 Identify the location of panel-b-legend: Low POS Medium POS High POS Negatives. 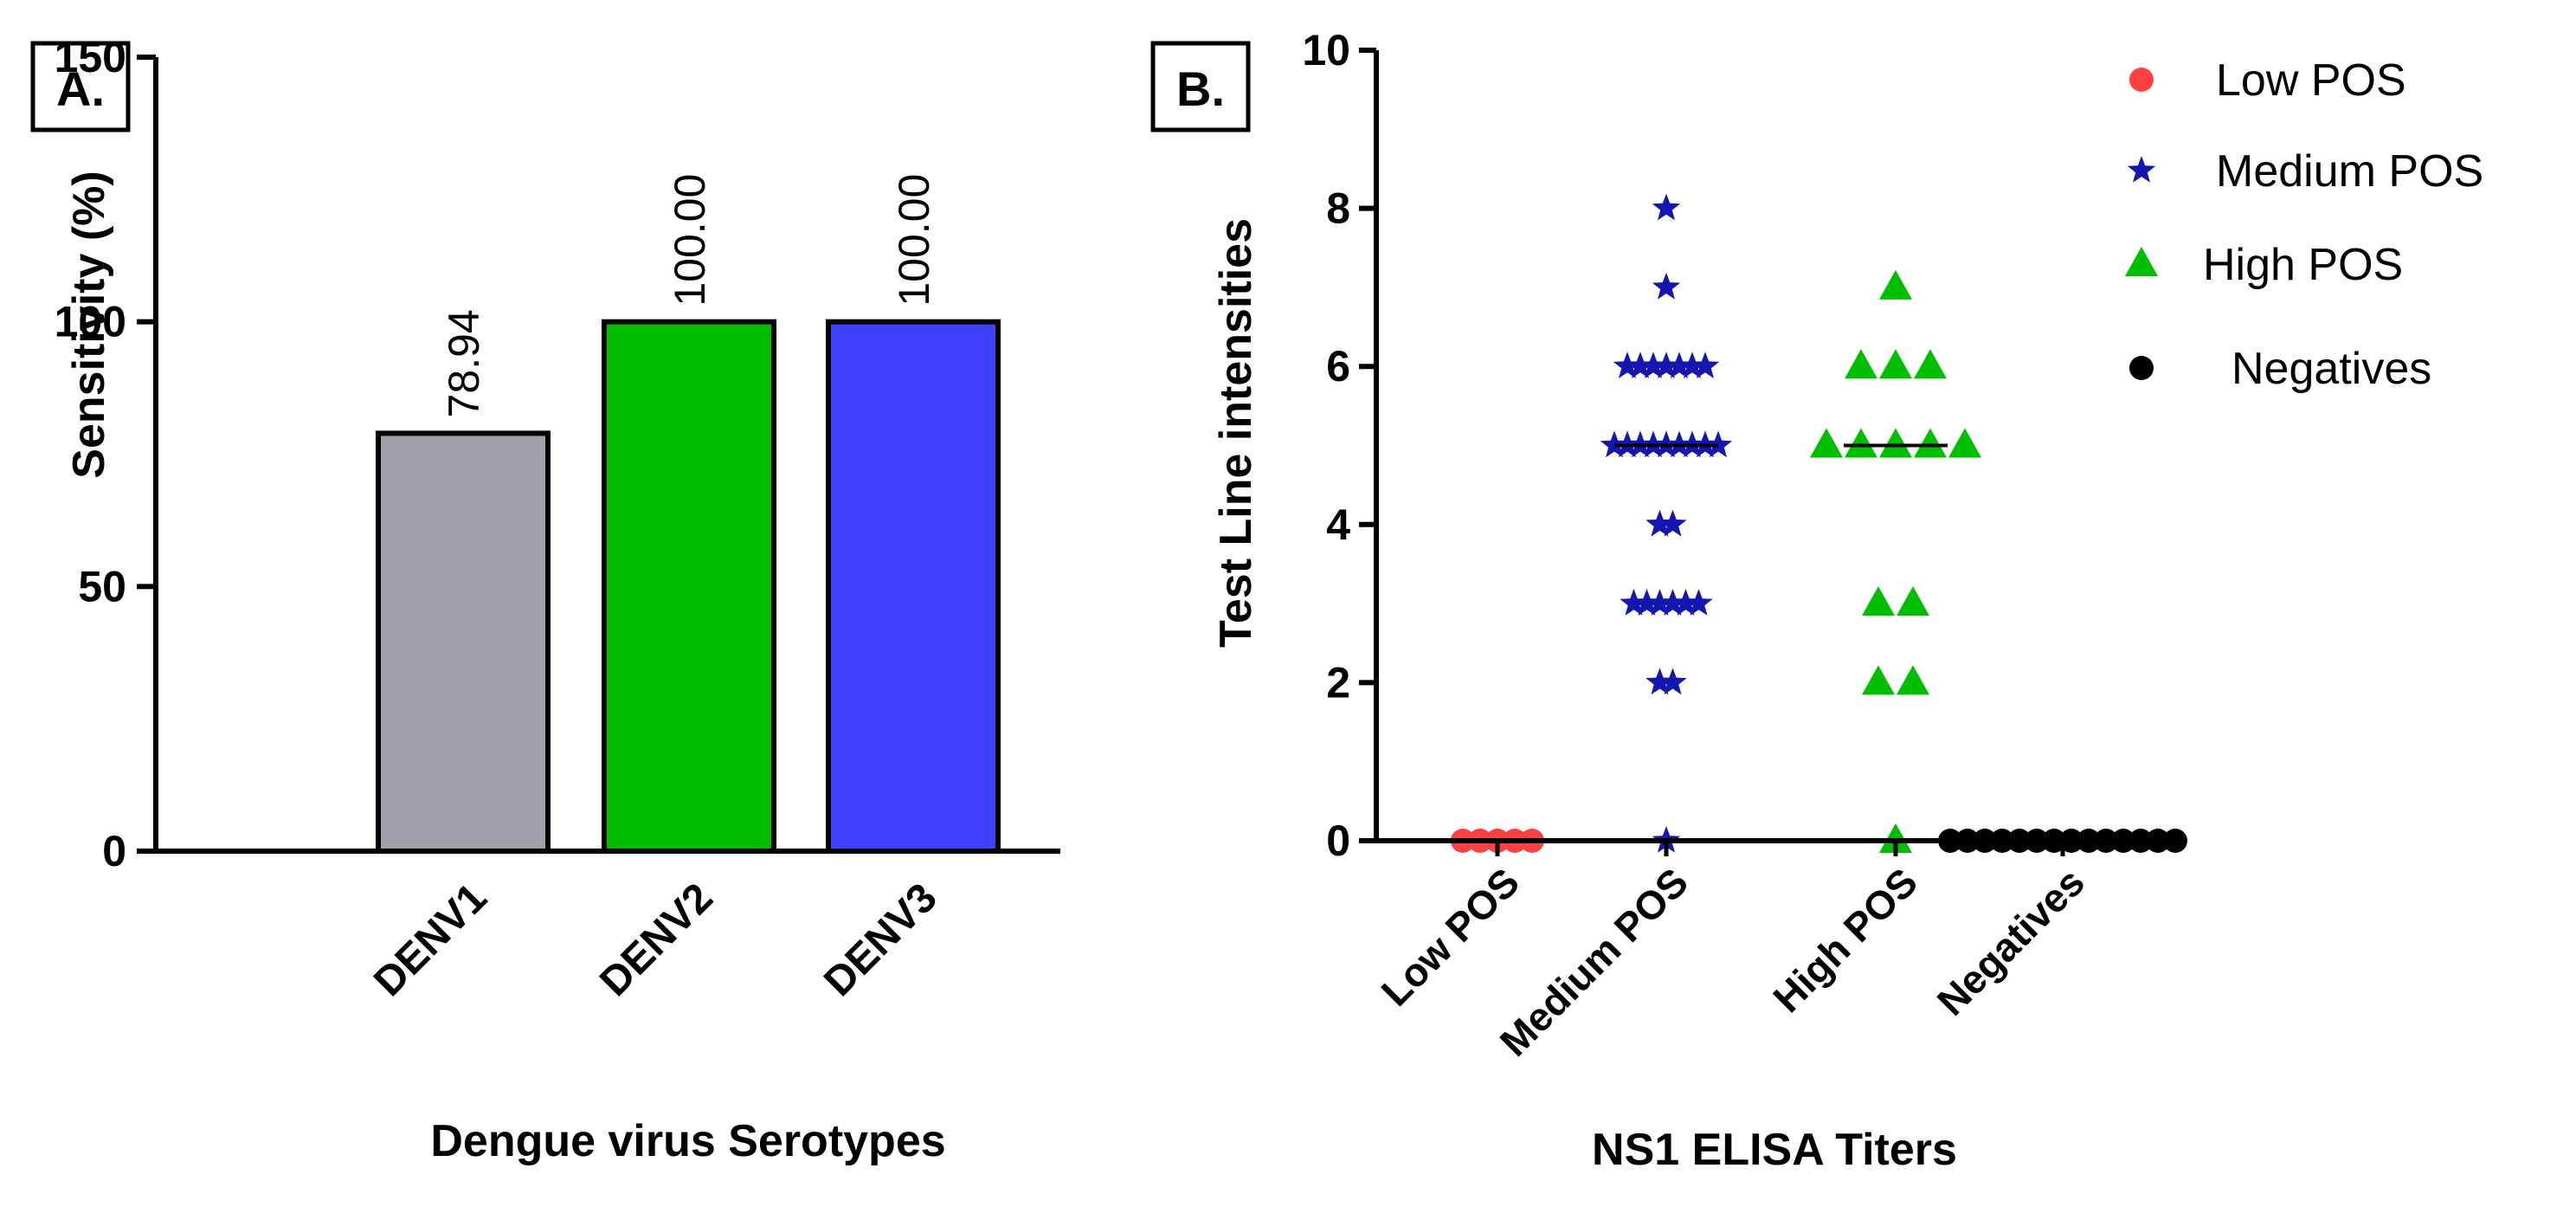
(2304, 224).